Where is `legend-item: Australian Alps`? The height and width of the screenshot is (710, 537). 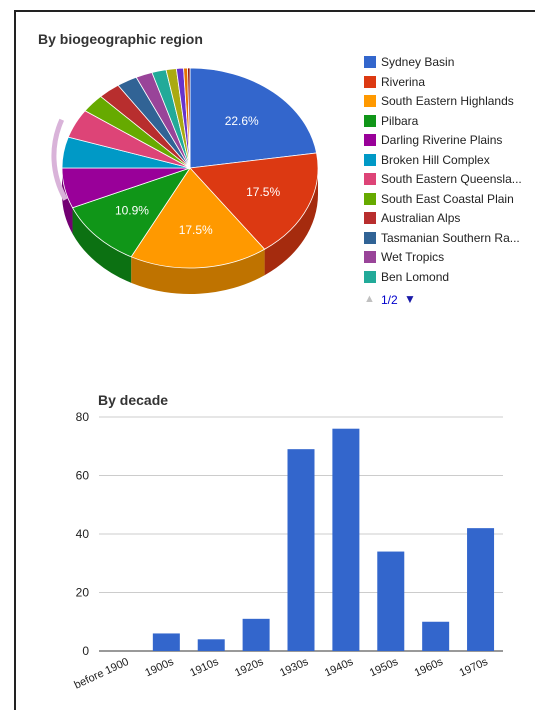
legend-item: Australian Alps is located at coordinates (450, 220).